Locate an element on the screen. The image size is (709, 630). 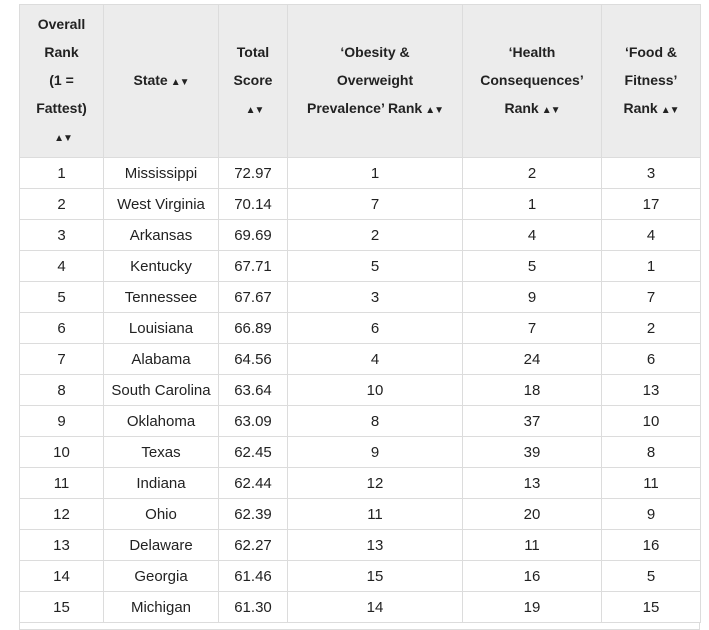
header-obesity-rank: ‘Obesity & Overweight Prevalence’ Rank ▲▼ is located at coordinates (375, 81).